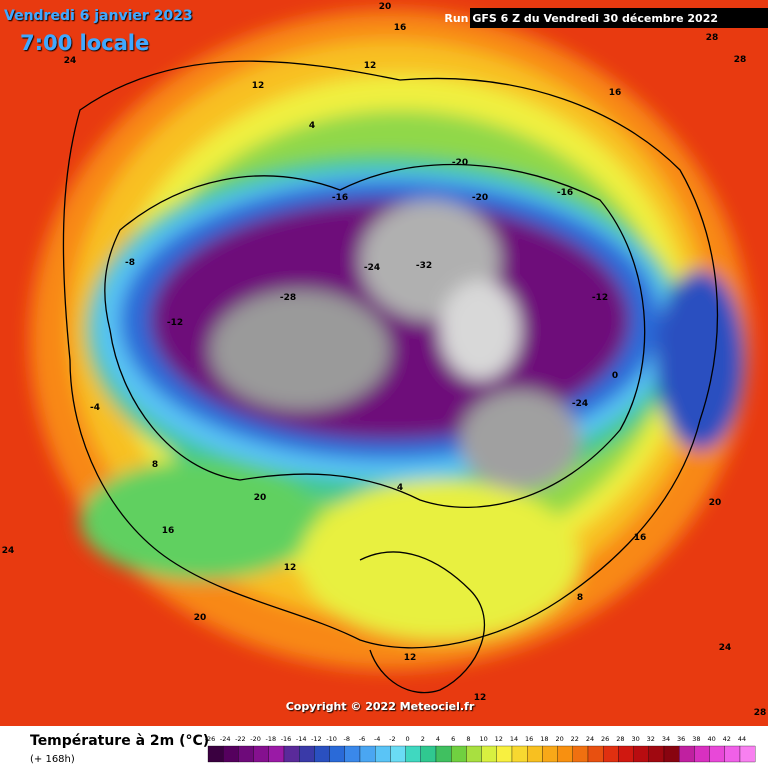  Describe the element at coordinates (301, 739) in the screenshot. I see `colorbar-tick-label: -14` at that location.